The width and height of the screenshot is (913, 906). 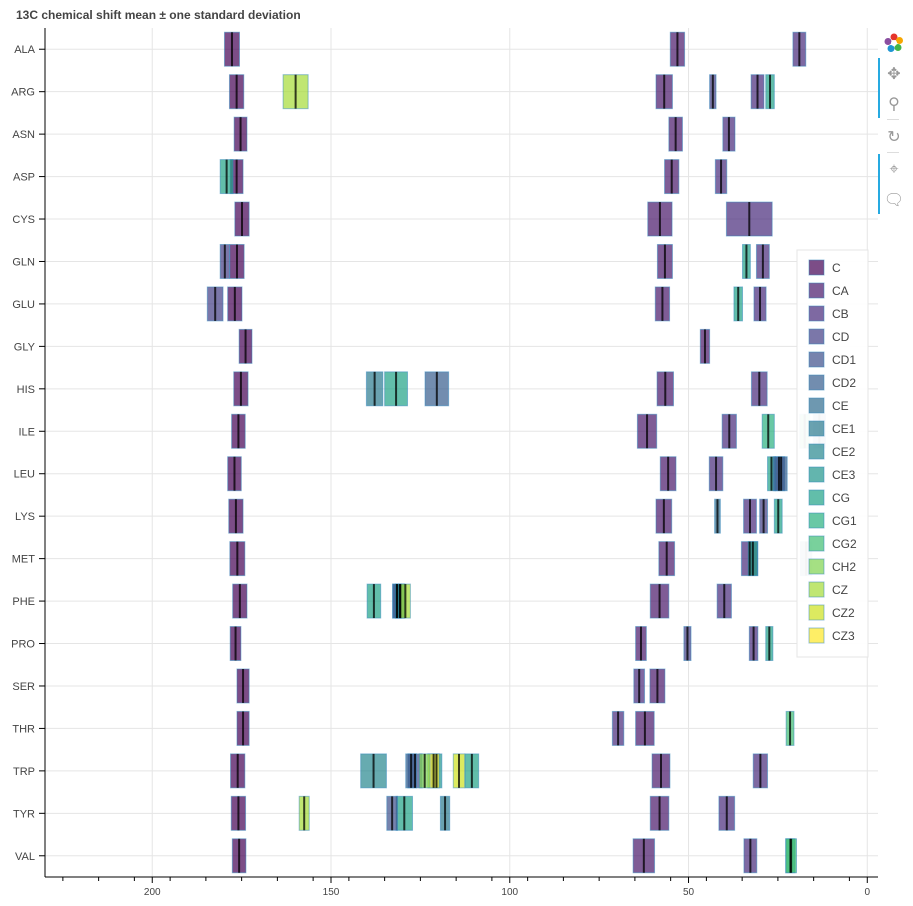 I want to click on legend-swatch-cd, so click(x=816, y=336).